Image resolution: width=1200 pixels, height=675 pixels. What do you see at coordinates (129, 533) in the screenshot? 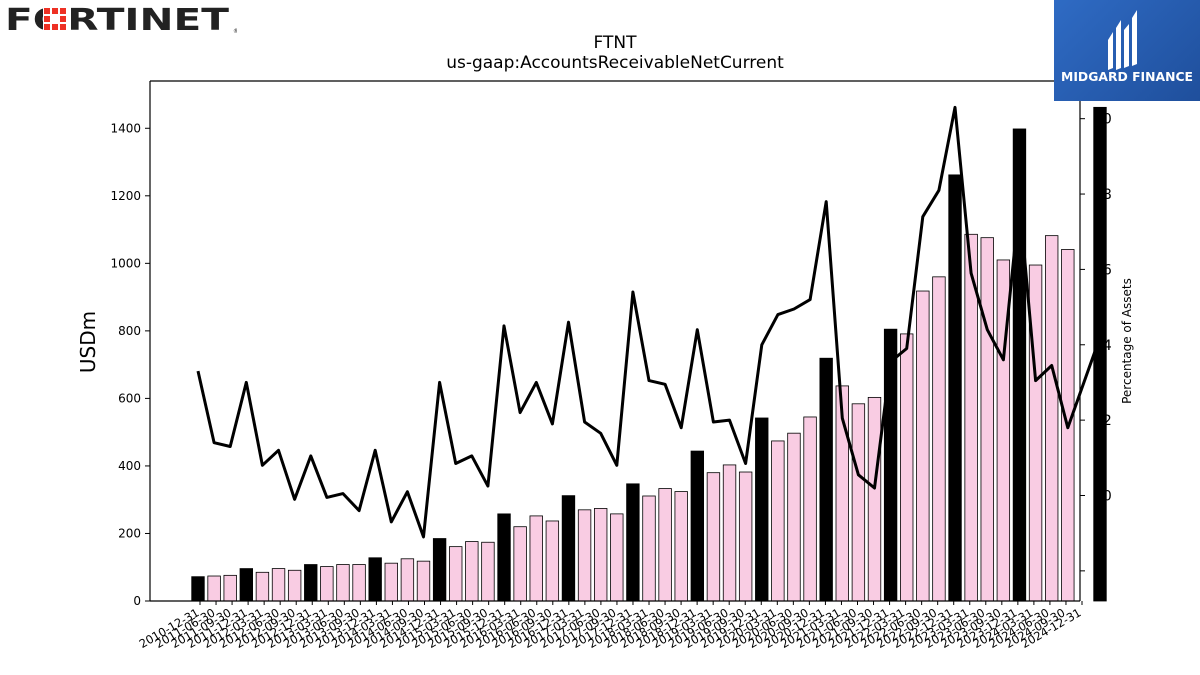
I see `y-tick-label: 200` at bounding box center [129, 533].